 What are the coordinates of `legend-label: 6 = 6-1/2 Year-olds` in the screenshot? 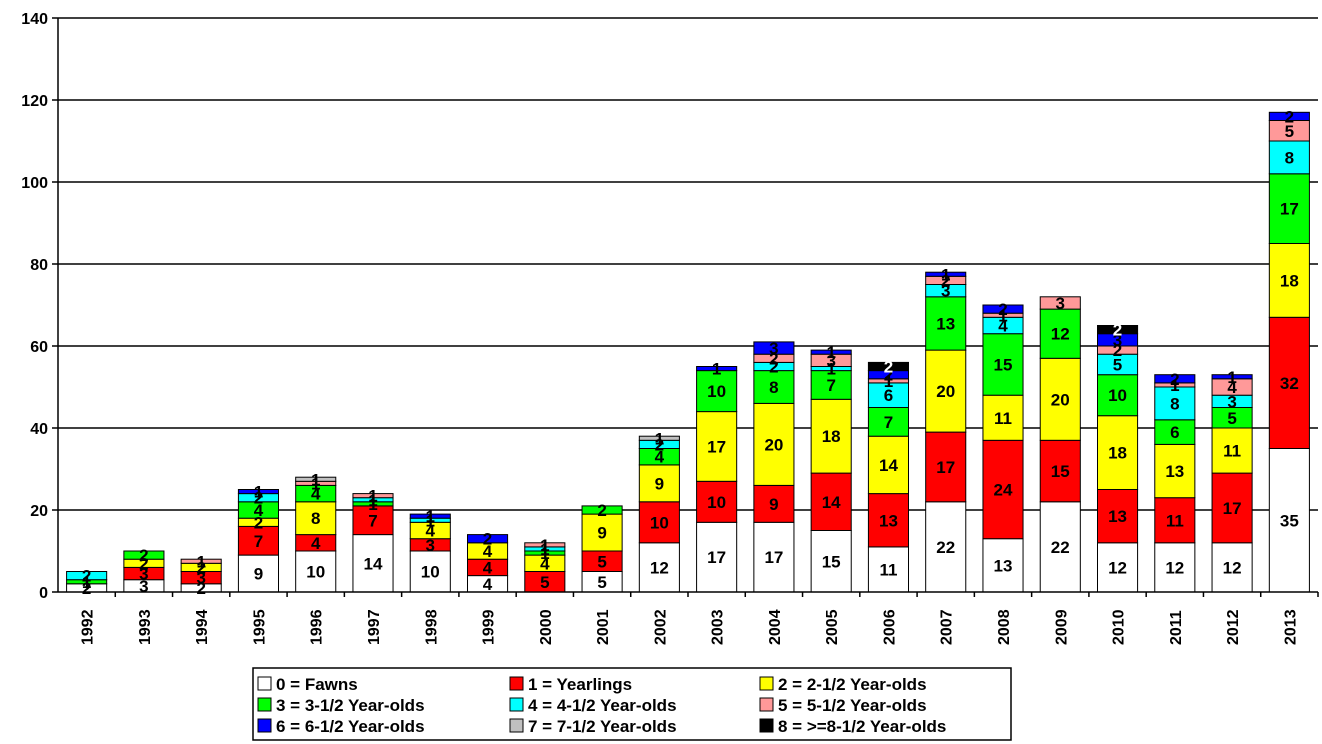 It's located at (350, 726).